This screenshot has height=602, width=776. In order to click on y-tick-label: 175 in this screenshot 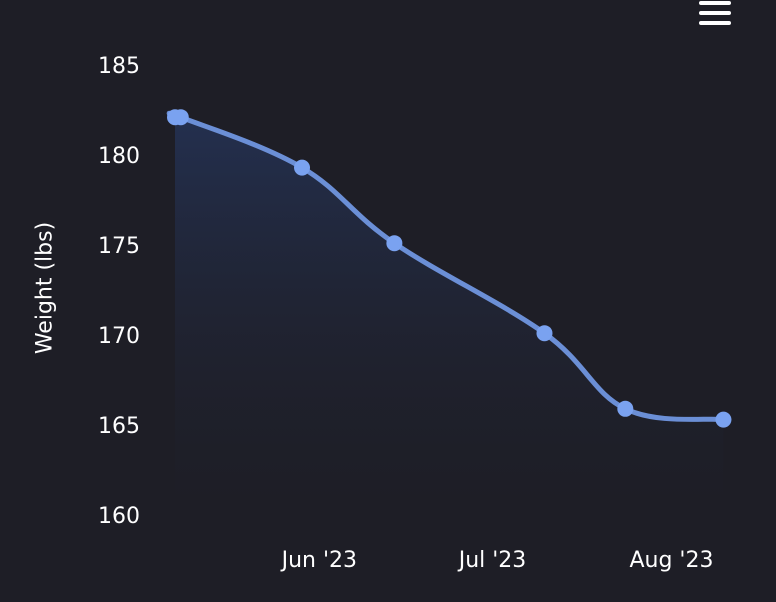, I will do `click(119, 246)`.